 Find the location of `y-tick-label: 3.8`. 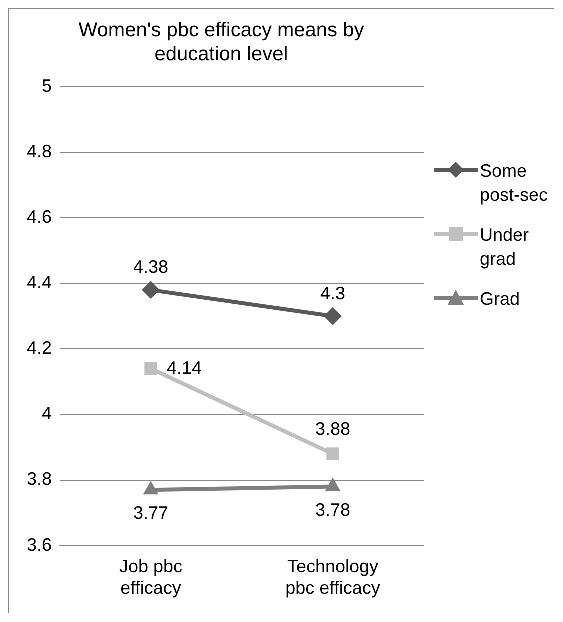

y-tick-label: 3.8 is located at coordinates (39, 479).